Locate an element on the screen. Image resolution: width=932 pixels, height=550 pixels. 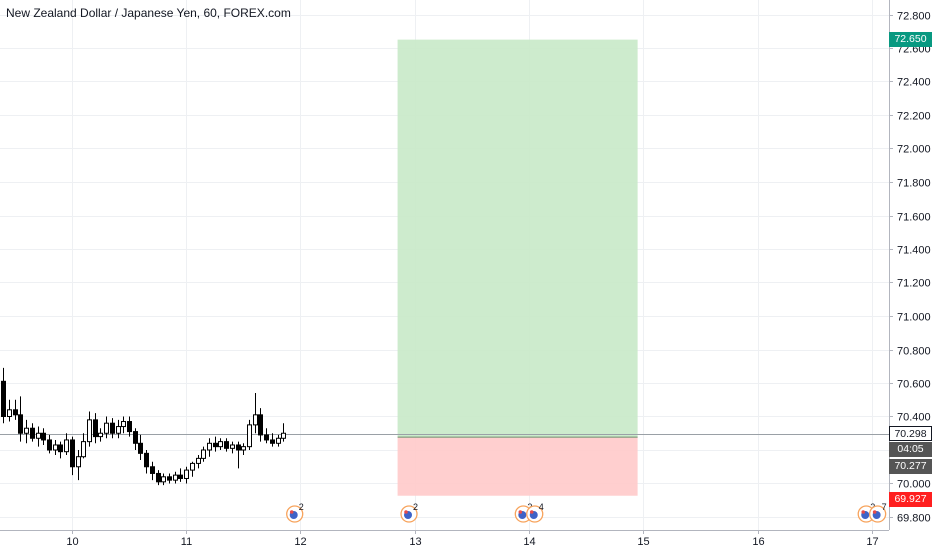
time-tick-label: 17 is located at coordinates (872, 542).